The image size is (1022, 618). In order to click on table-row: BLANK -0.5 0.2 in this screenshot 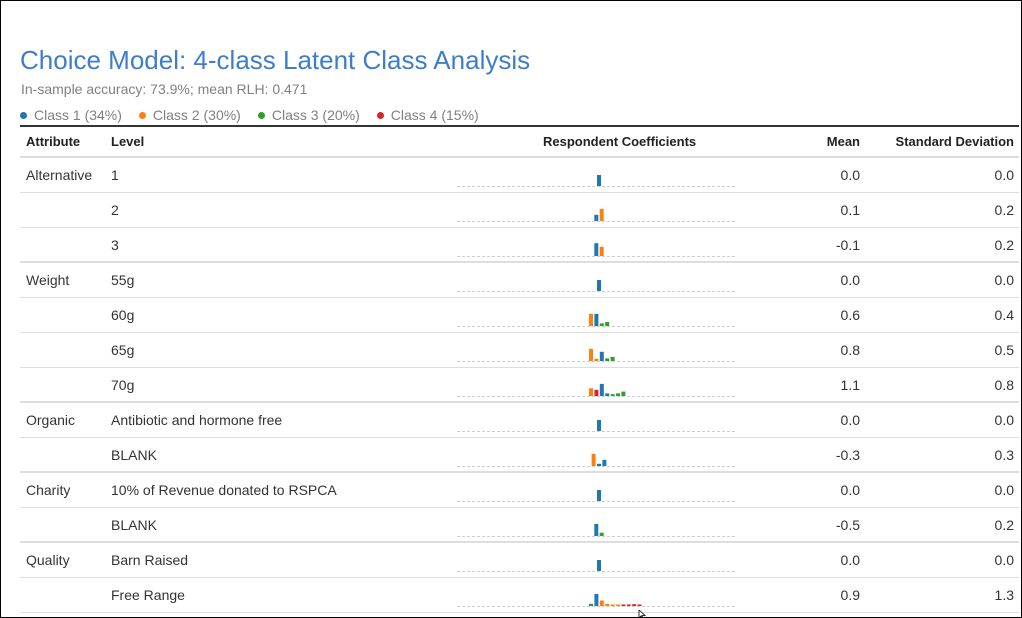, I will do `click(519, 525)`.